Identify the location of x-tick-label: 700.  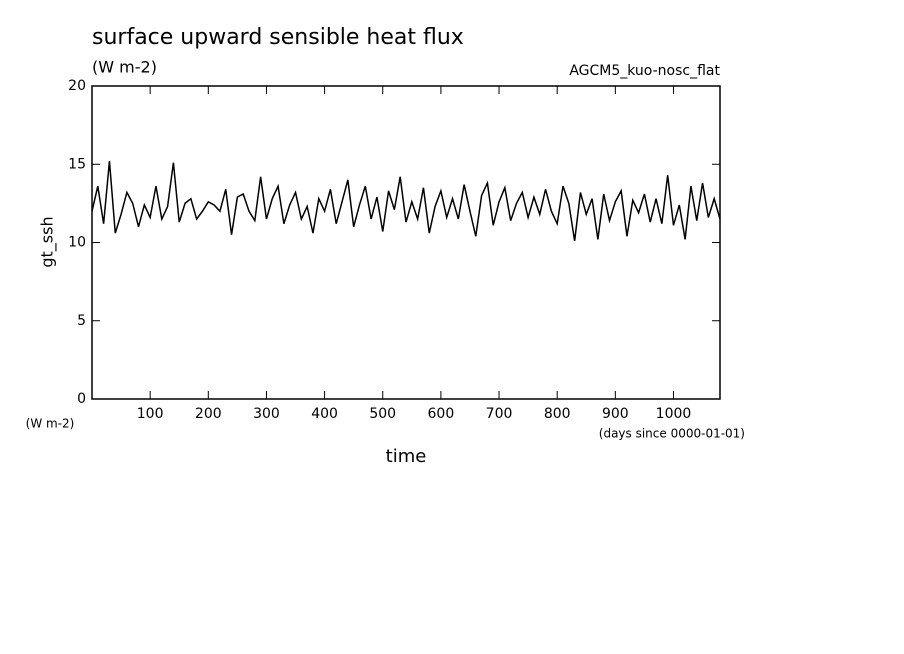
(499, 414).